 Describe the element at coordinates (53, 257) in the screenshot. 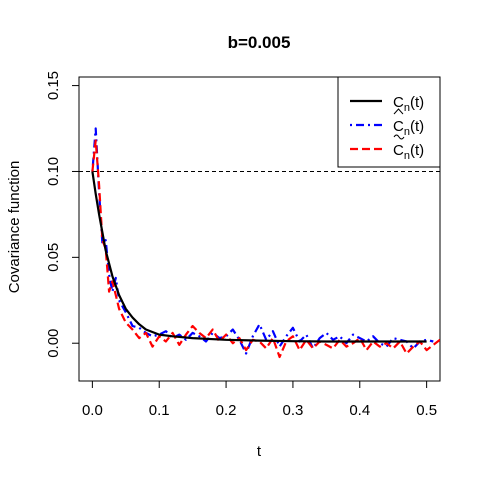

I see `y-tick-label: 0.05` at that location.